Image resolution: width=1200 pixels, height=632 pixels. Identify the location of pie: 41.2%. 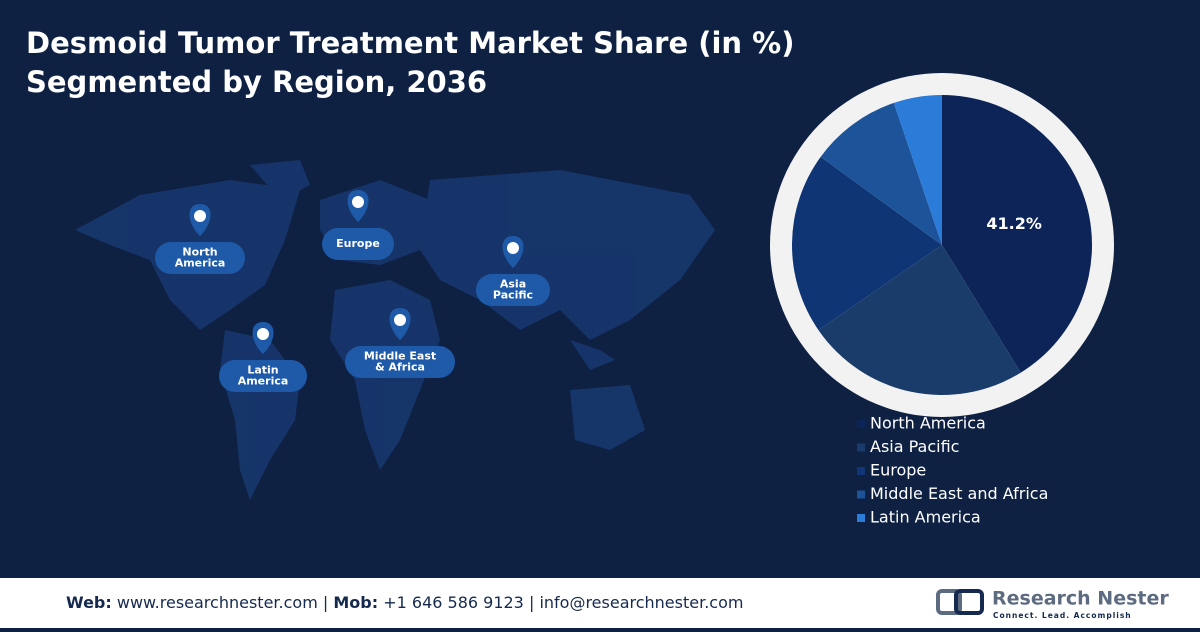
(942, 245).